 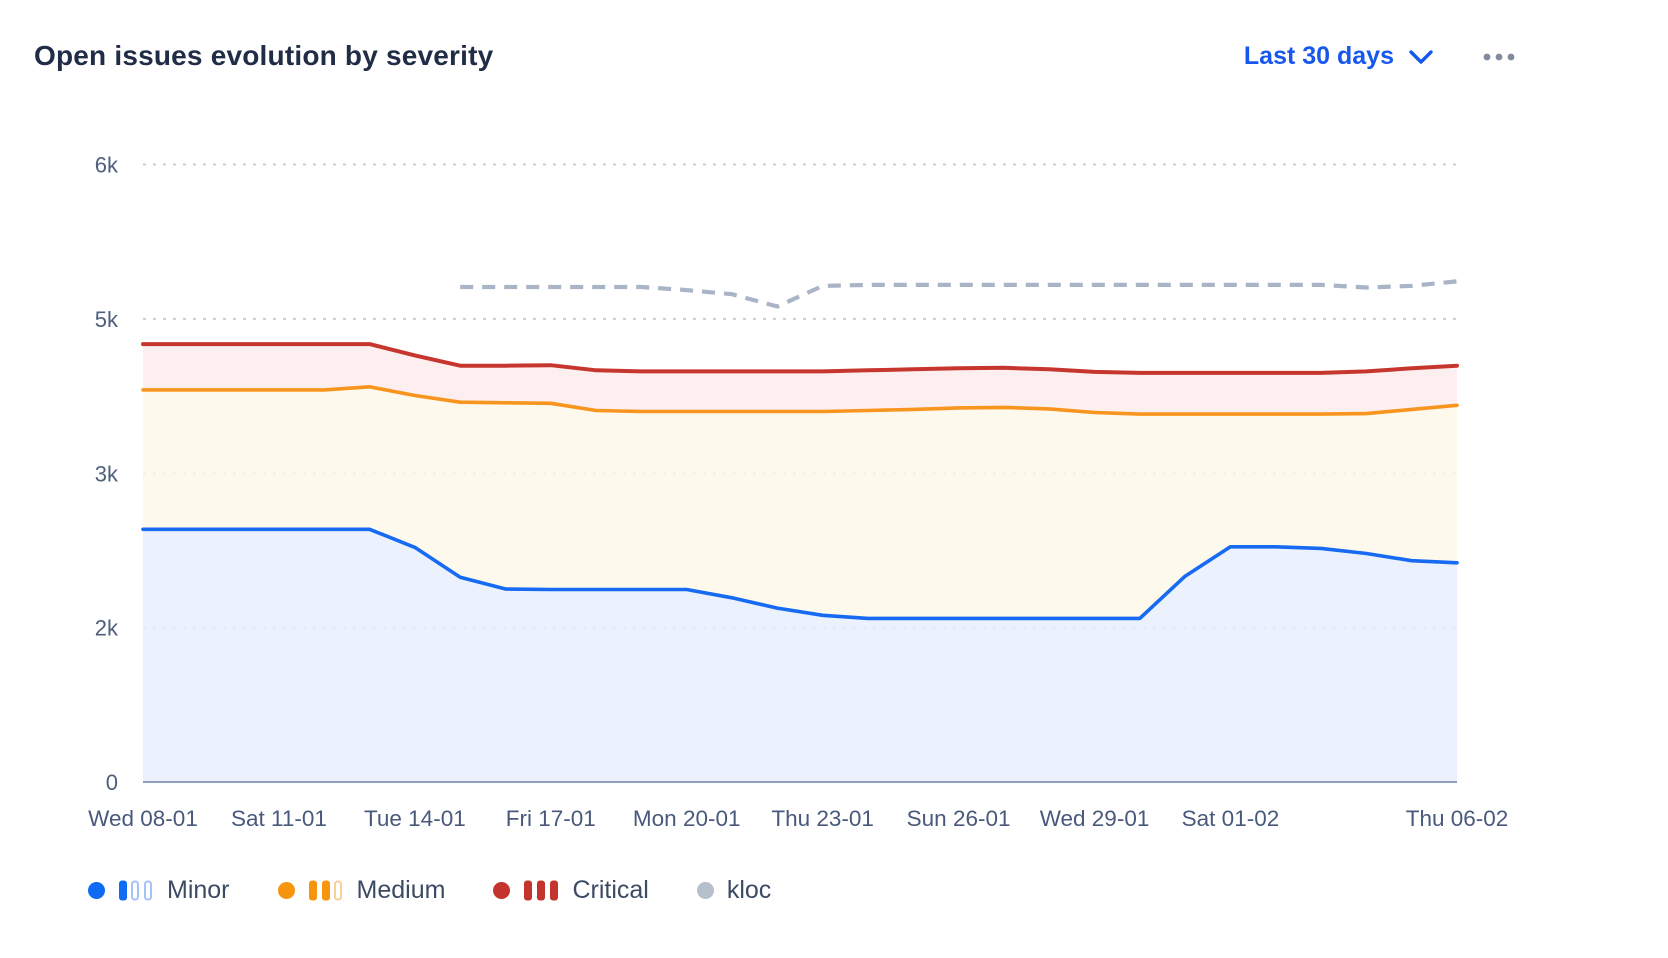 What do you see at coordinates (959, 818) in the screenshot?
I see `x-axis-tick: Sun 26-01` at bounding box center [959, 818].